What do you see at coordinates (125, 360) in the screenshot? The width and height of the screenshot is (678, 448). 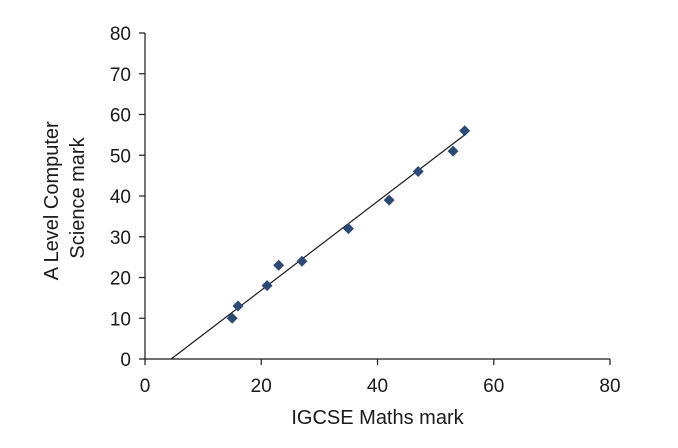 I see `y-tick-label: 0` at bounding box center [125, 360].